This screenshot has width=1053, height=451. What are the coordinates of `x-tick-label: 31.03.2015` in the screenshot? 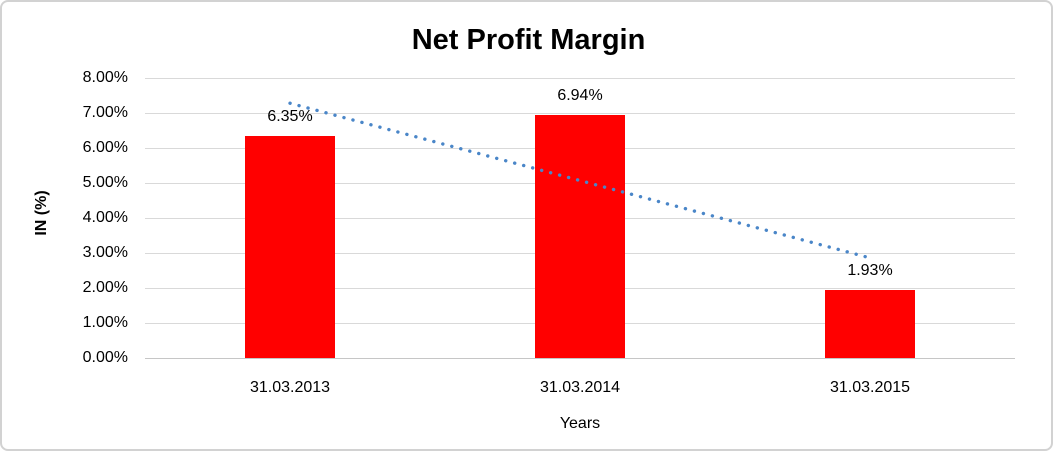 It's located at (870, 387).